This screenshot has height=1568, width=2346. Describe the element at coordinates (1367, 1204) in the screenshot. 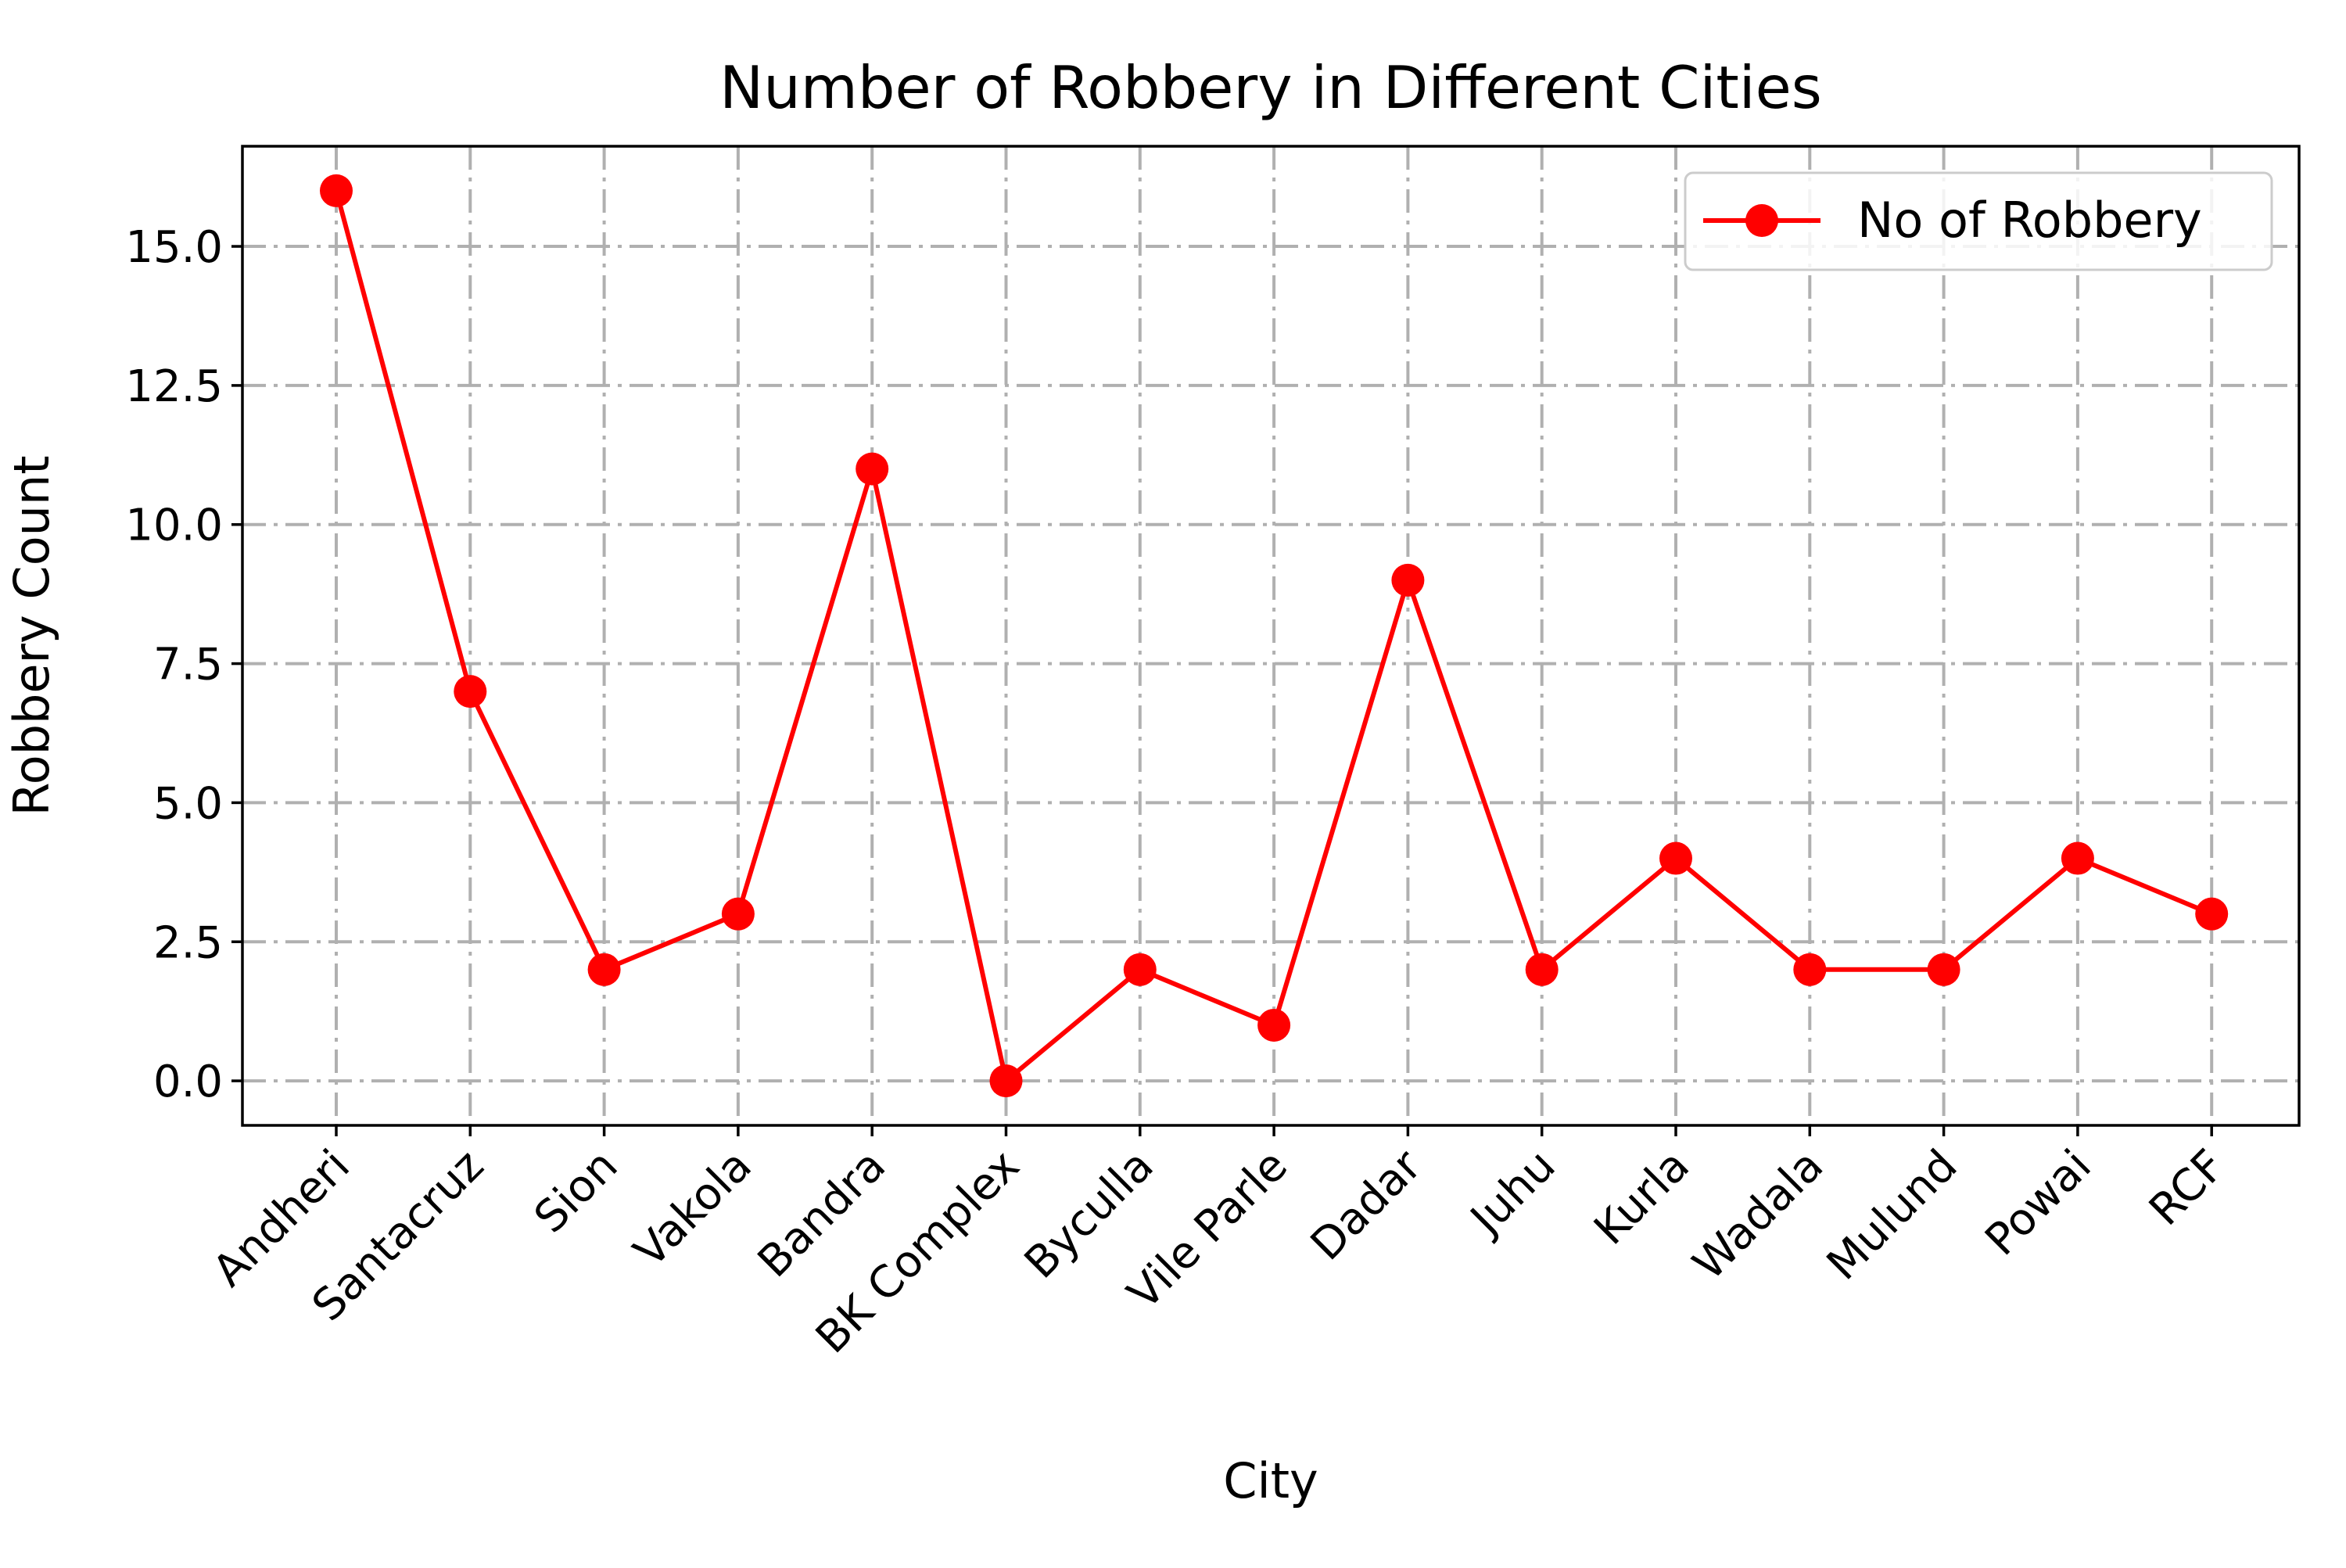

I see `x-tick-label: Dadar` at that location.